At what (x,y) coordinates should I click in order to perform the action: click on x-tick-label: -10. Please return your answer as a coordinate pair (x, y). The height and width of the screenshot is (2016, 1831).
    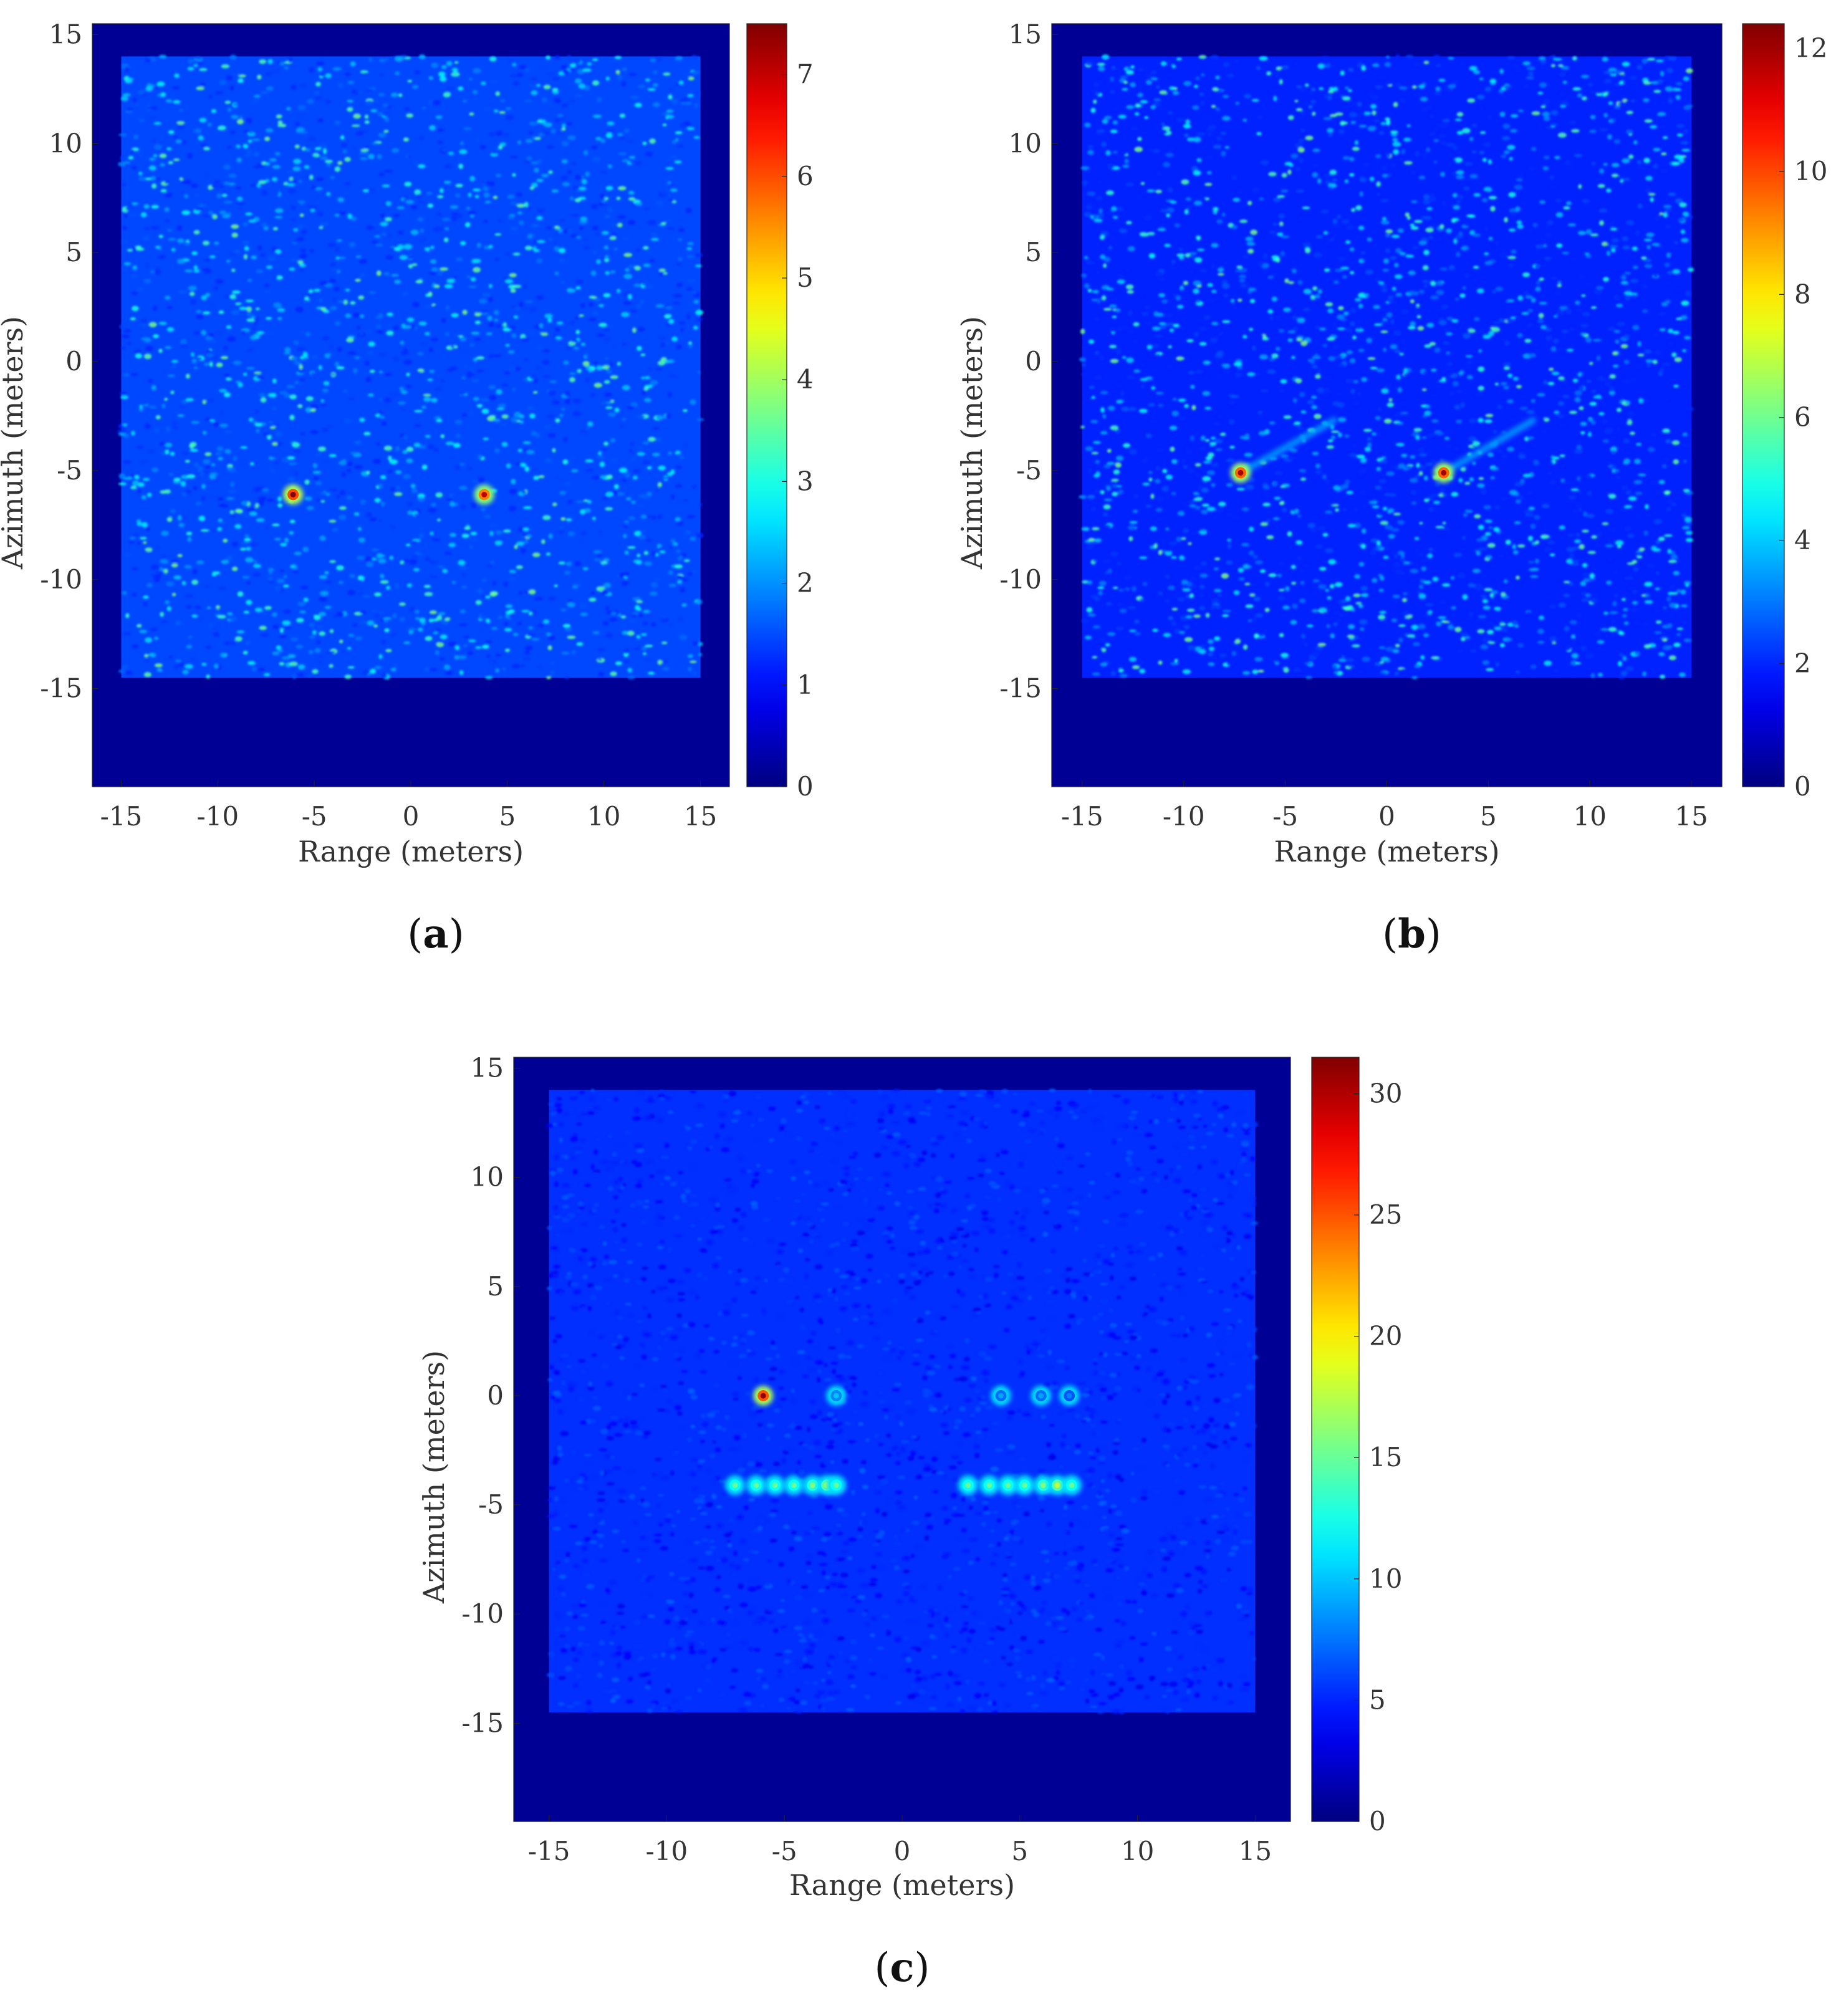
    Looking at the image, I should click on (217, 817).